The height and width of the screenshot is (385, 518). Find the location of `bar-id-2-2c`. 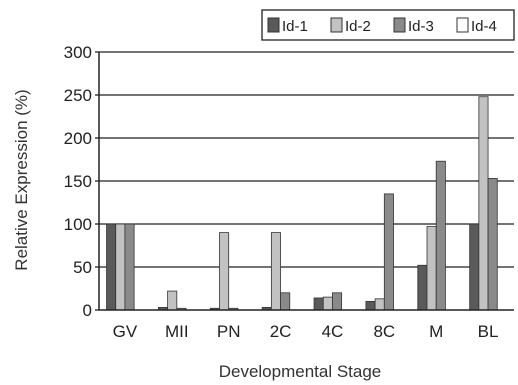

bar-id-2-2c is located at coordinates (275, 271).